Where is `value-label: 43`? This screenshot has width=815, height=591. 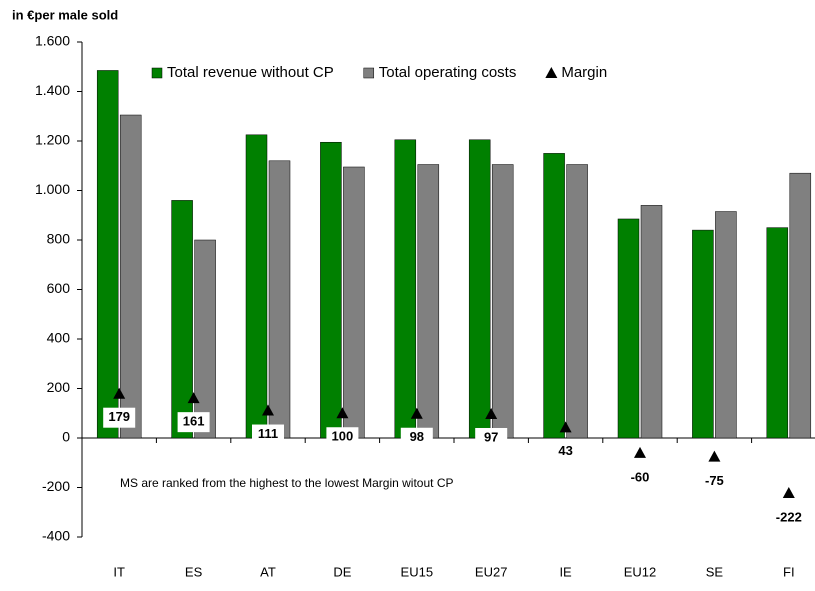
value-label: 43 is located at coordinates (565, 450).